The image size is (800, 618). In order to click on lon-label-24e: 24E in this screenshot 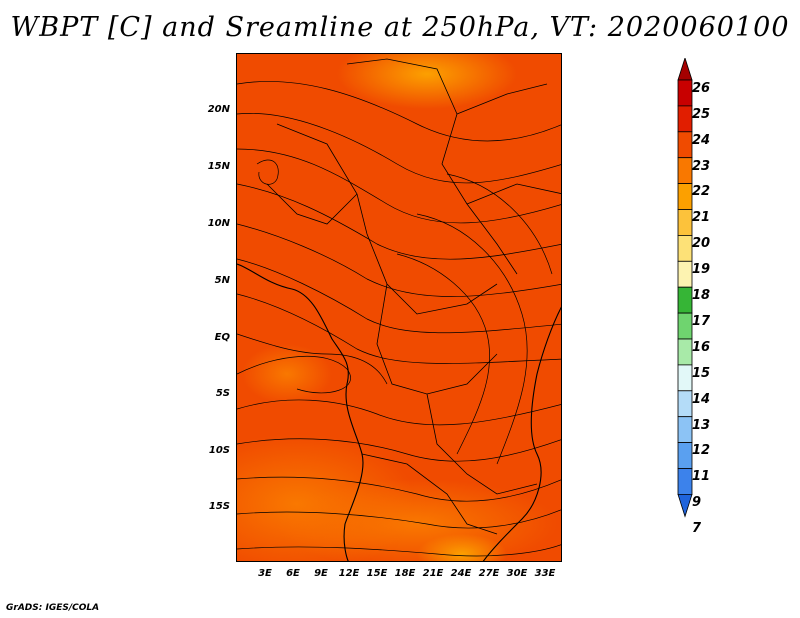, I will do `click(461, 573)`.